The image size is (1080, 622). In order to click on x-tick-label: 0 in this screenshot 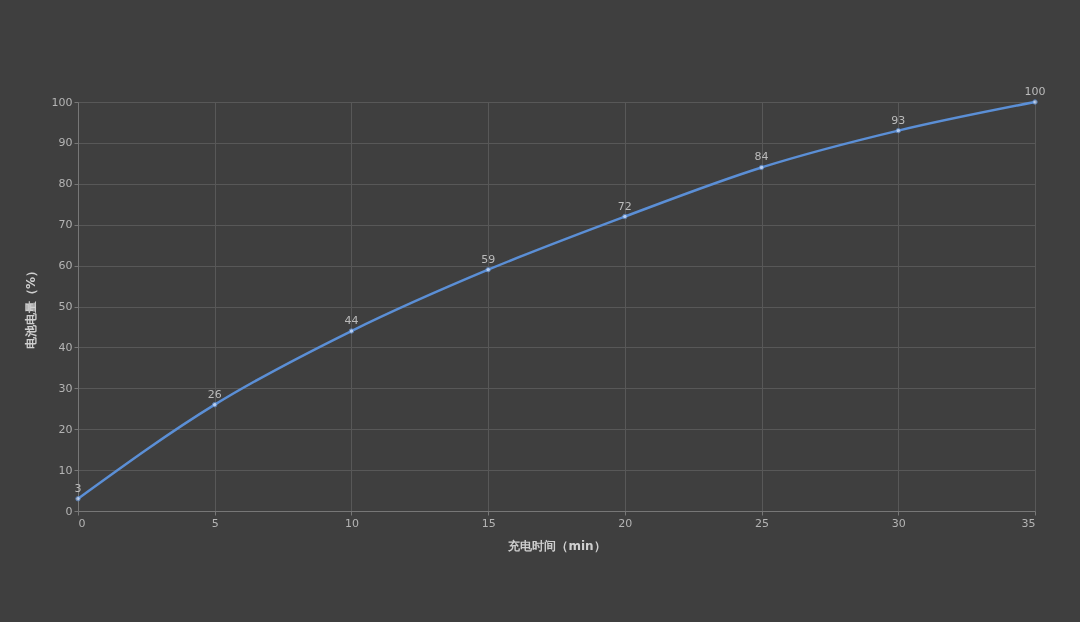, I will do `click(82, 523)`.